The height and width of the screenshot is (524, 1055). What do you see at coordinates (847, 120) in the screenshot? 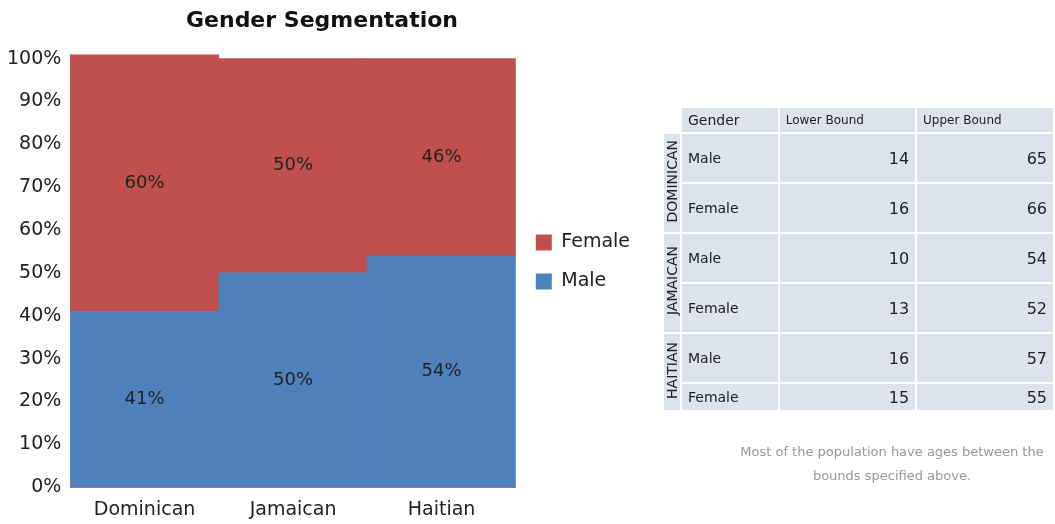
I see `category-label: Lower Bound` at bounding box center [847, 120].